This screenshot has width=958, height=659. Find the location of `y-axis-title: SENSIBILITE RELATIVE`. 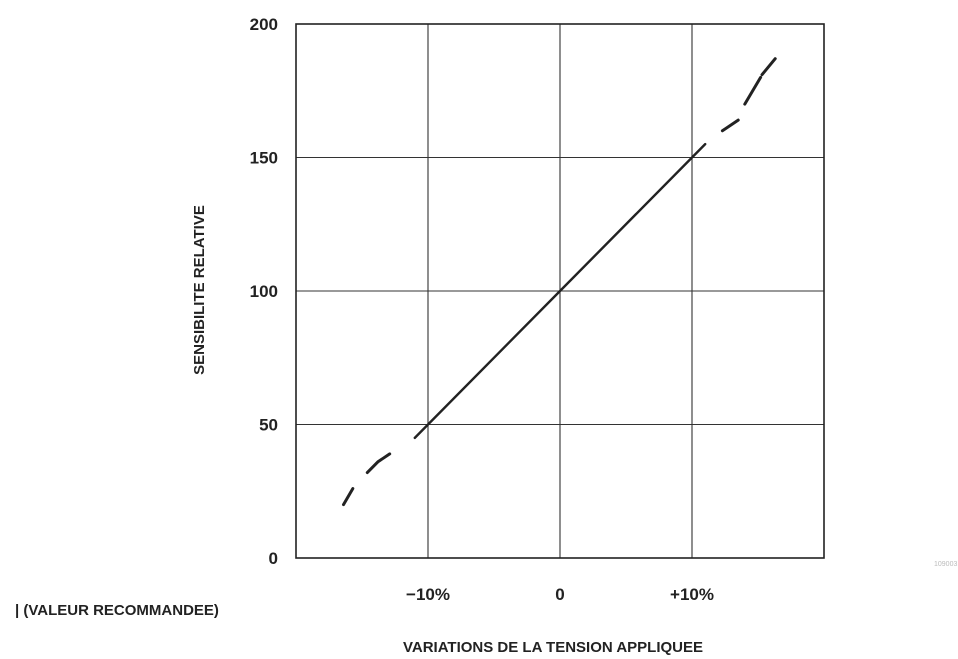

y-axis-title: SENSIBILITE RELATIVE is located at coordinates (199, 290).